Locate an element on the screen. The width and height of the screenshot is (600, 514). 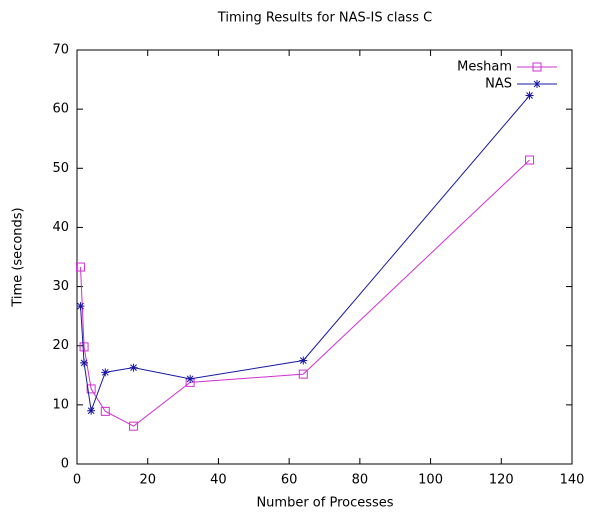
x-tick-label: 120 is located at coordinates (501, 480).